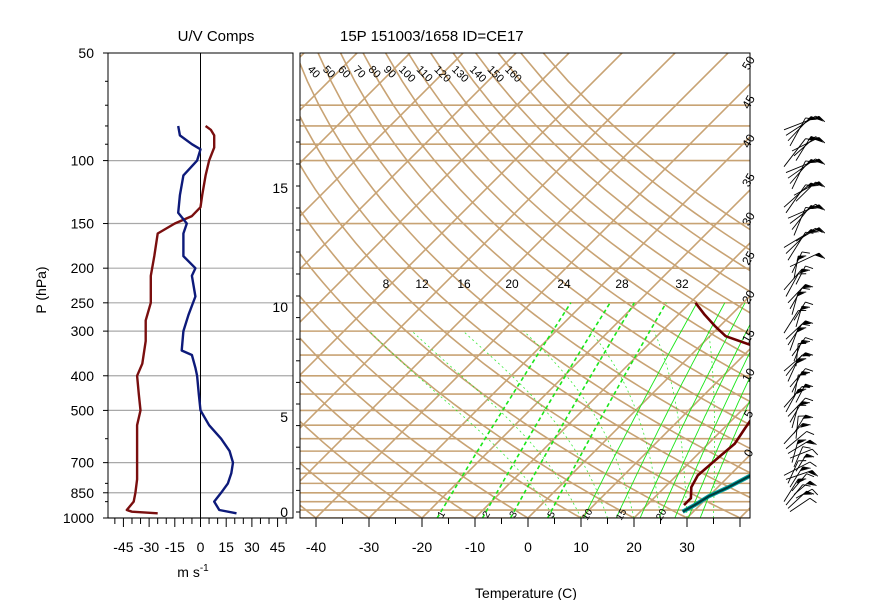  Describe the element at coordinates (83, 376) in the screenshot. I see `uv-y-tick-label: 400` at that location.